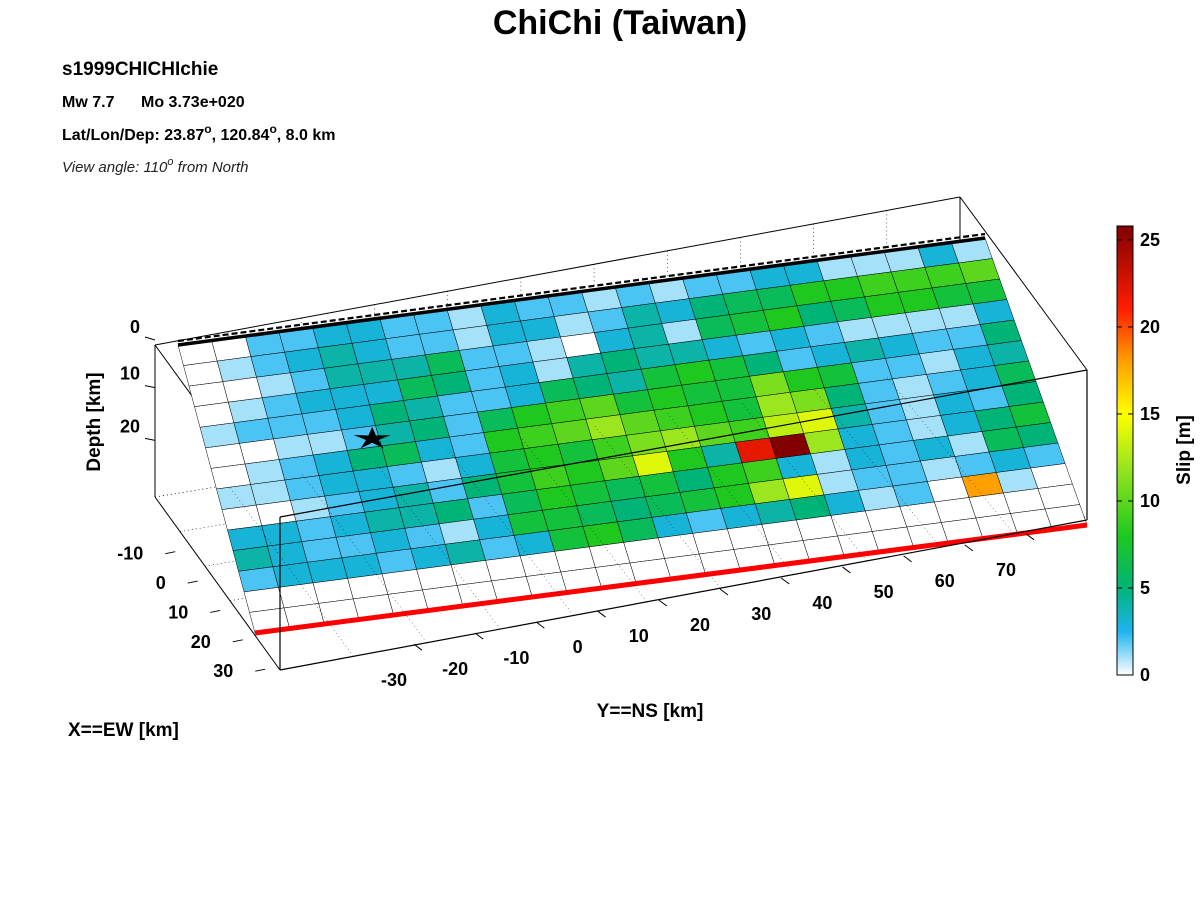  What do you see at coordinates (130, 374) in the screenshot?
I see `z-tick-label: 10` at bounding box center [130, 374].